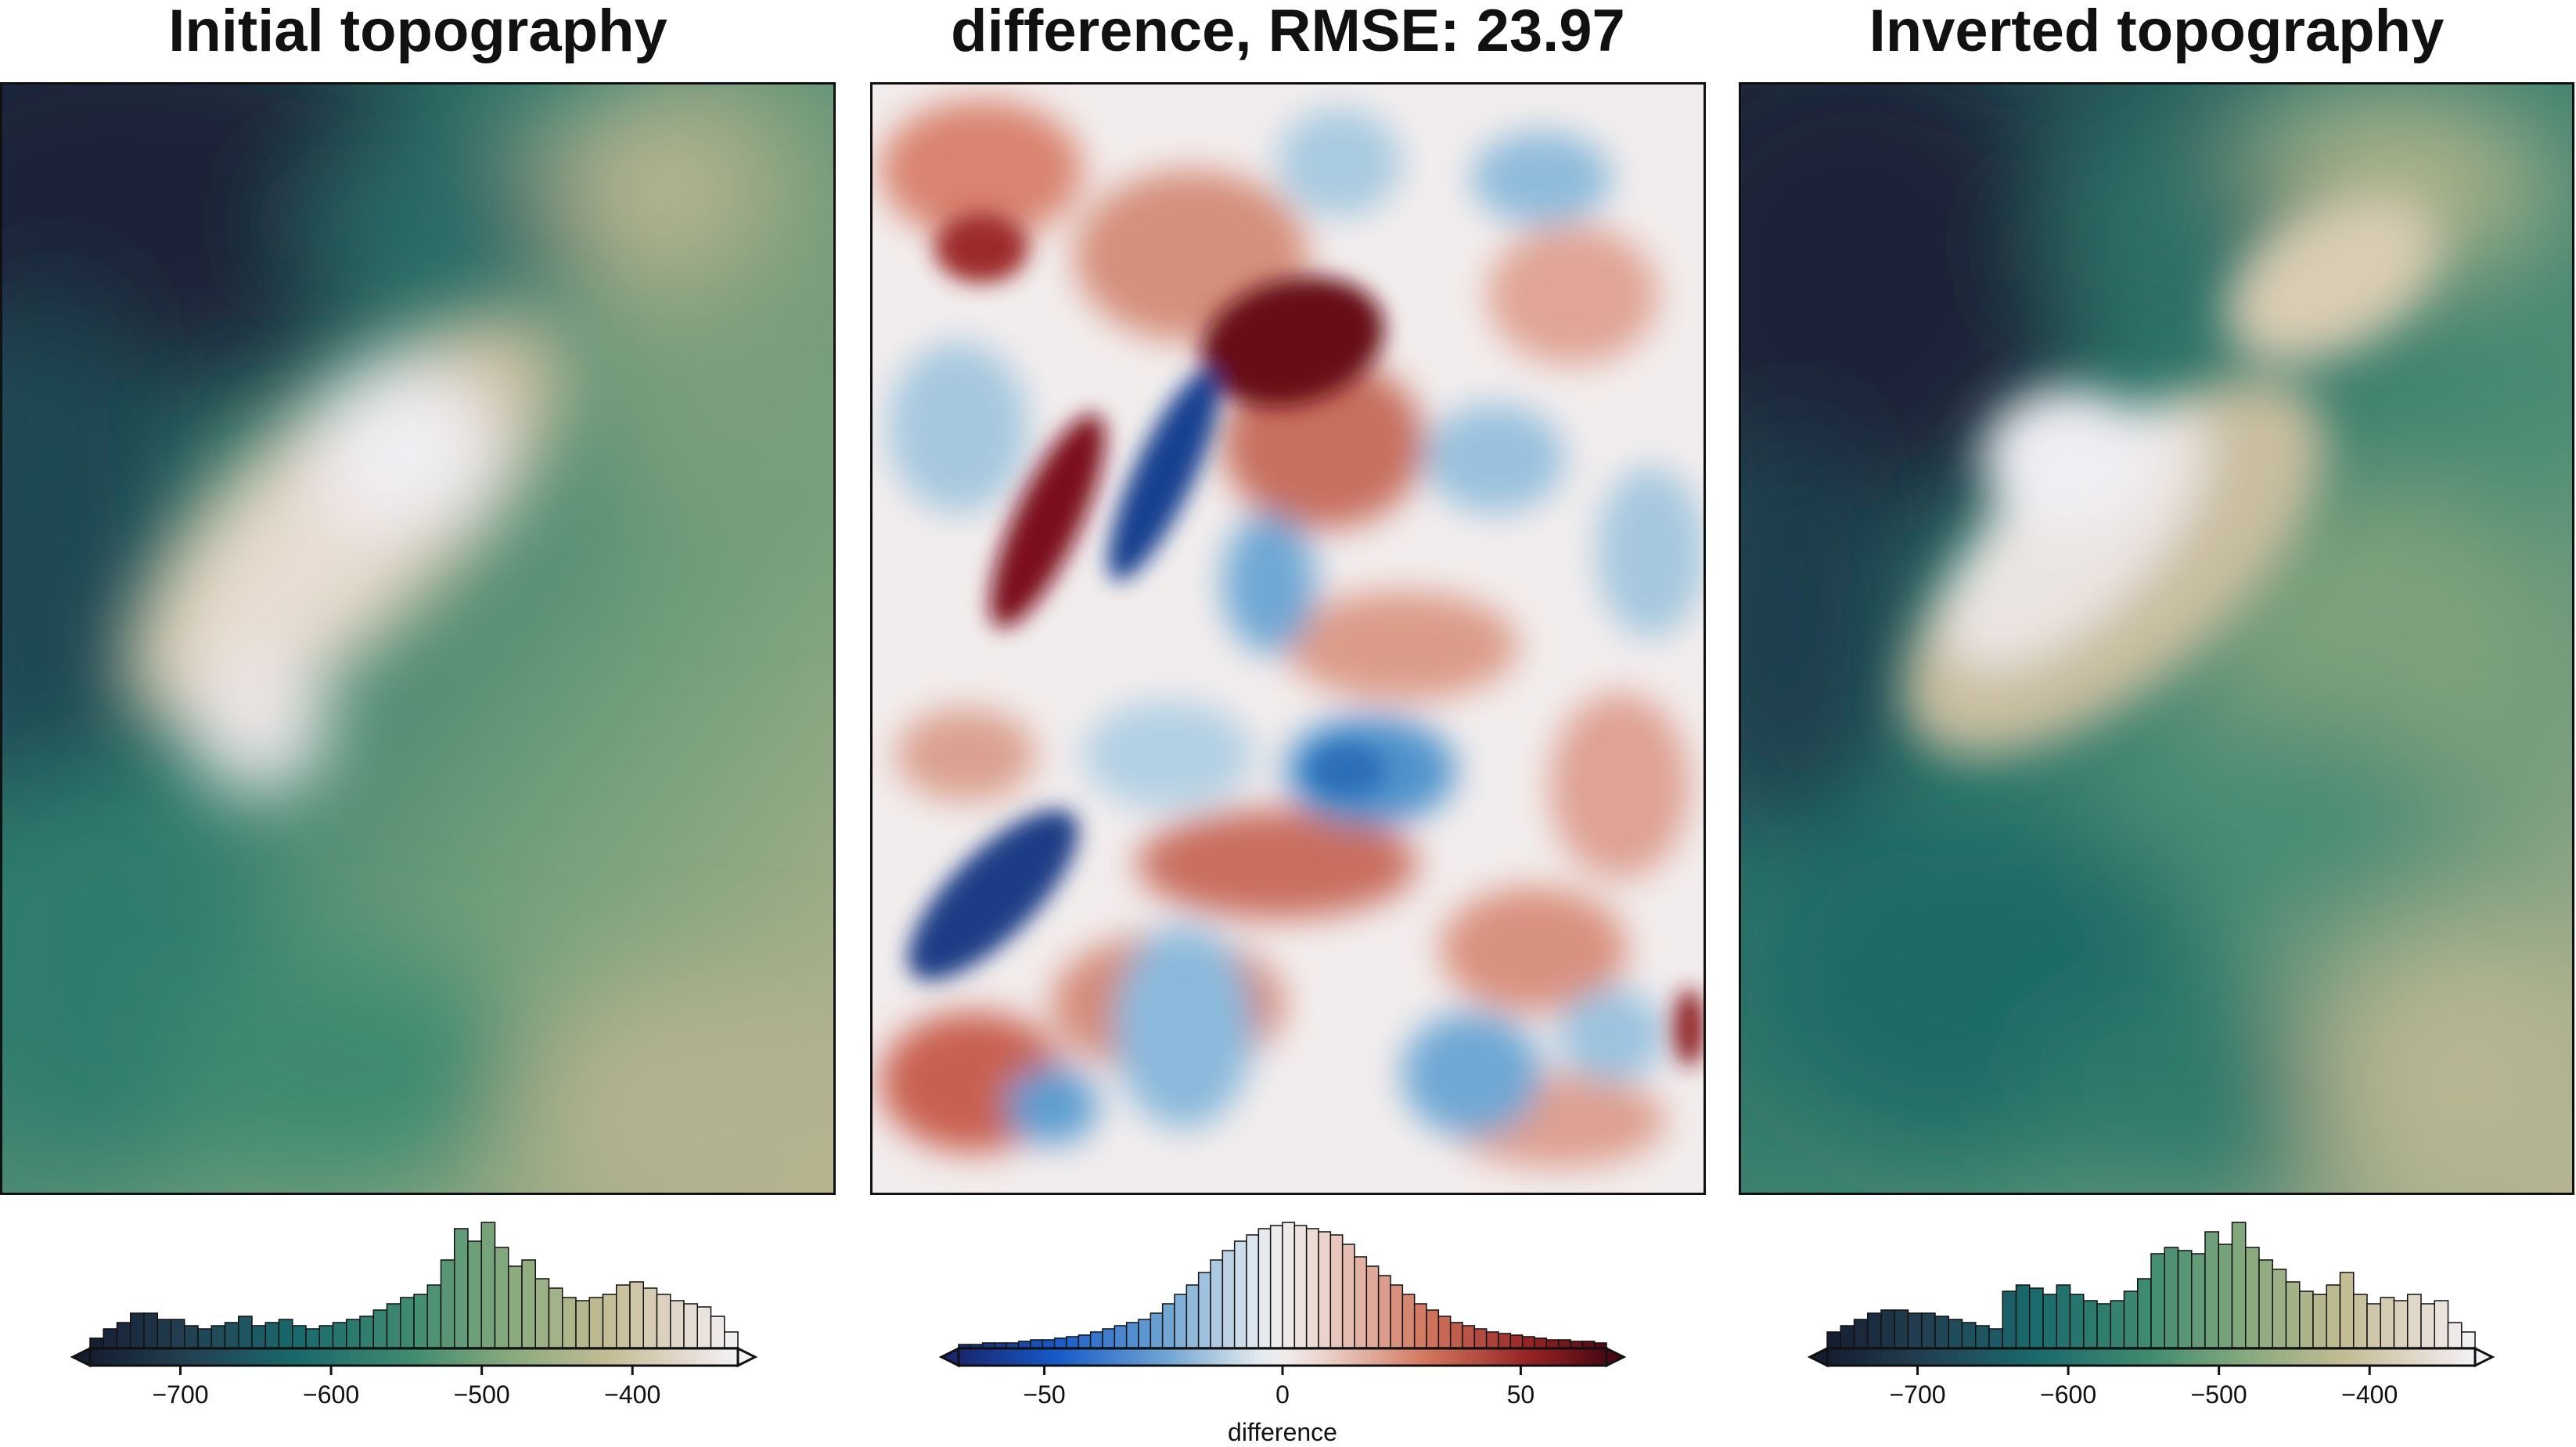 This screenshot has width=2576, height=1447. What do you see at coordinates (1823, 630) in the screenshot?
I see `terrain-low-west` at bounding box center [1823, 630].